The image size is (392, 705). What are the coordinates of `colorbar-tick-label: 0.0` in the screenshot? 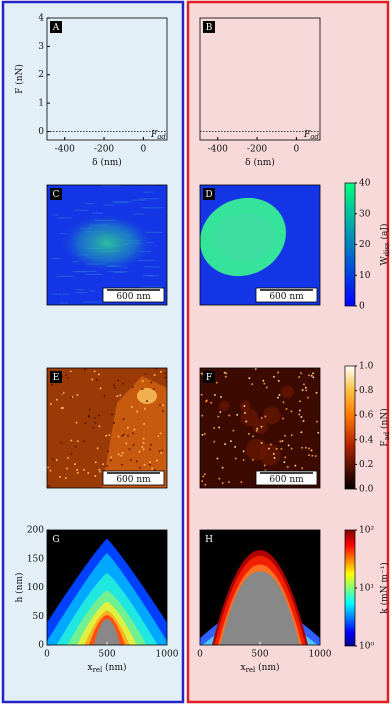 It's located at (366, 490).